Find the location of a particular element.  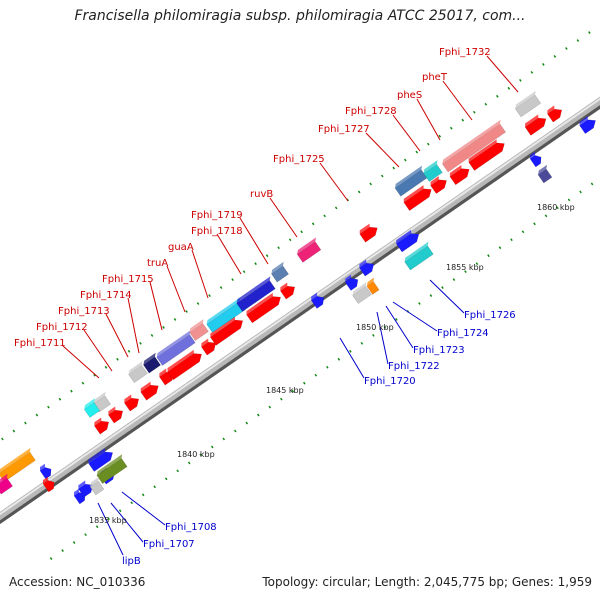

gene-label-fphi-1708: Fphi_1708 is located at coordinates (191, 527).